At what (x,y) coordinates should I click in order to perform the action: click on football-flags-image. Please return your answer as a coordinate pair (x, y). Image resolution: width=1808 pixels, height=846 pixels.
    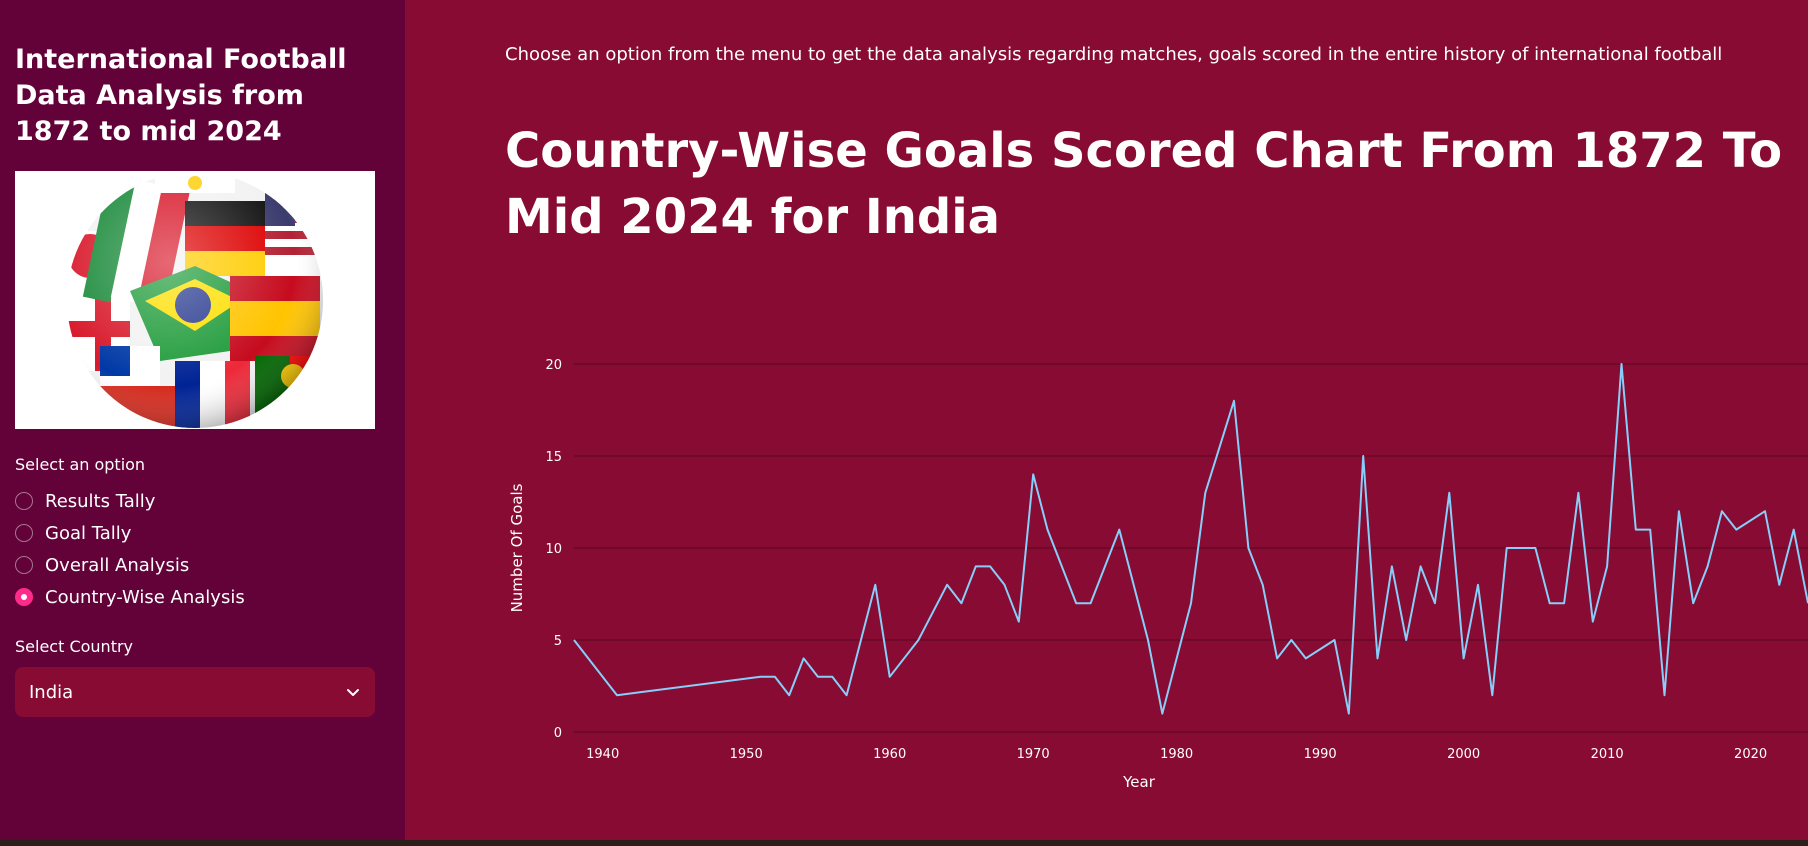
    Looking at the image, I should click on (195, 300).